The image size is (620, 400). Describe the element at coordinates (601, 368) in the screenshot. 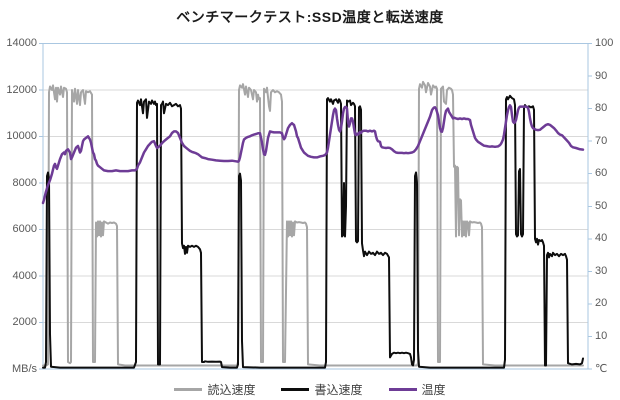

I see `y-axis-tick-label: ℃` at that location.